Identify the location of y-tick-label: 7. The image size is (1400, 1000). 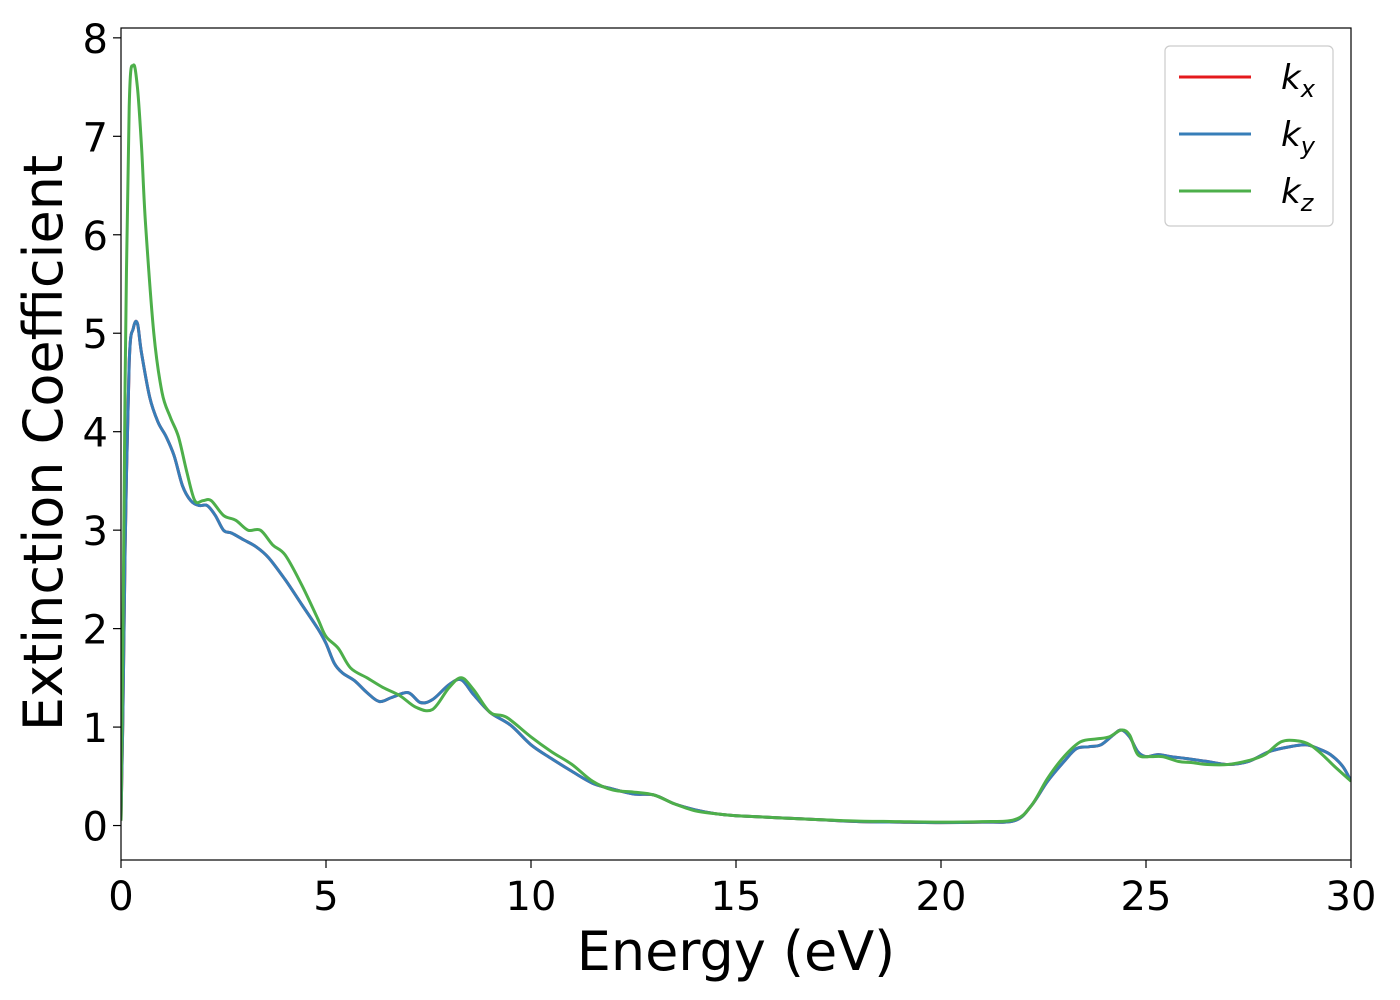
(95, 138).